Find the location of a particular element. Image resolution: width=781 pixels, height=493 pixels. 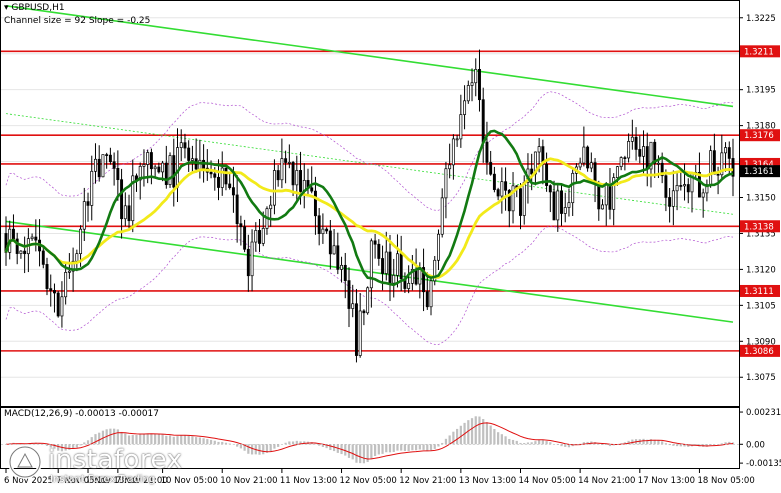

x-tick-label: 12 Nov 21:00 is located at coordinates (427, 481).